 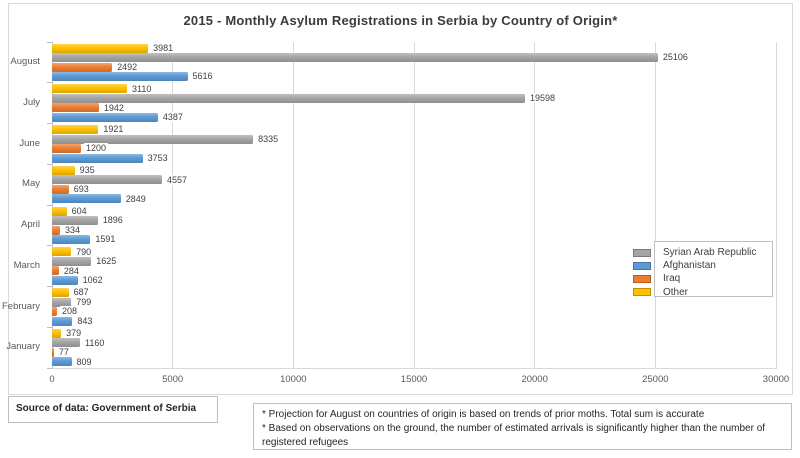 I want to click on category-label-june: June, so click(x=29, y=143).